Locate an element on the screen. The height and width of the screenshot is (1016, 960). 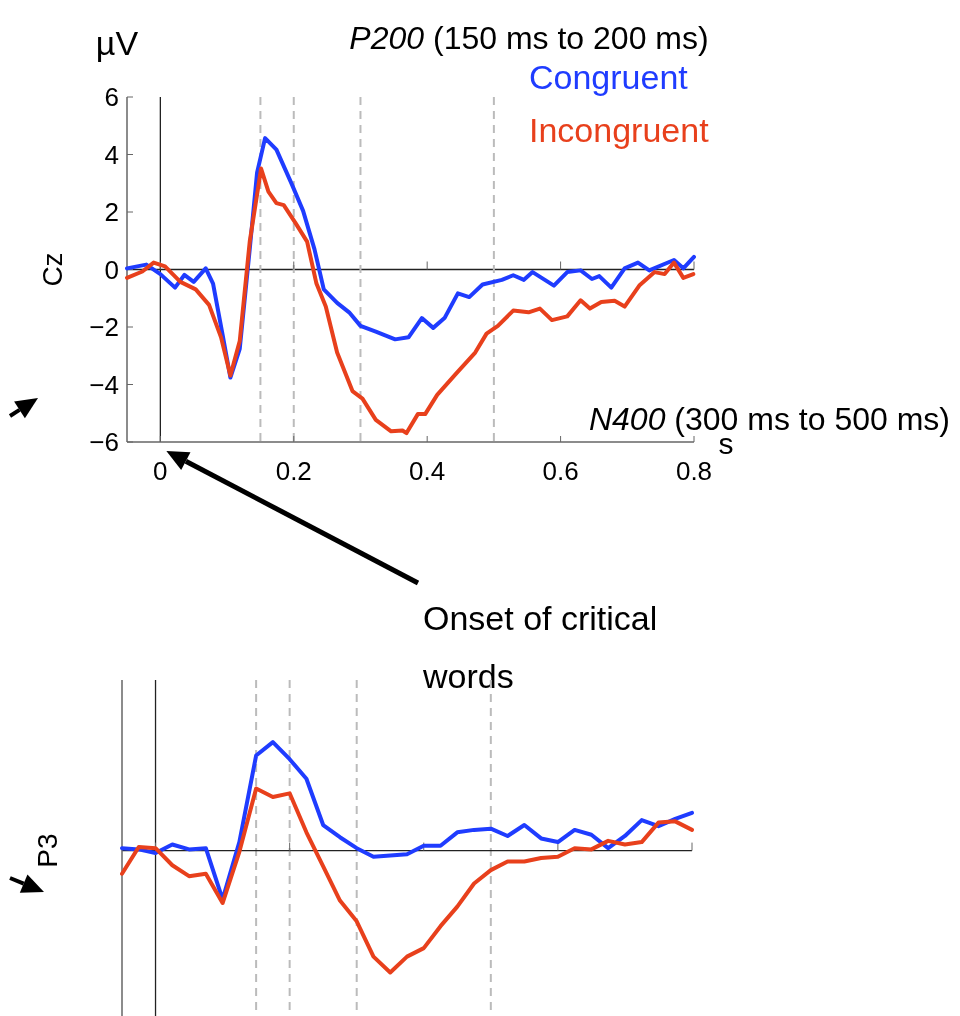
text: Incongruent is located at coordinates (619, 130).